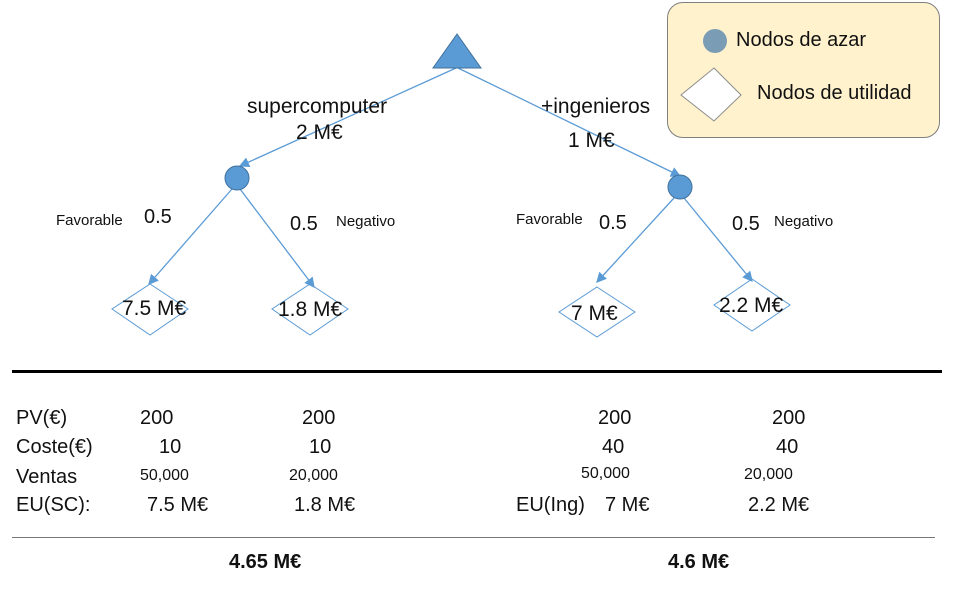  Describe the element at coordinates (457, 51) in the screenshot. I see `decision-node-icon` at that location.